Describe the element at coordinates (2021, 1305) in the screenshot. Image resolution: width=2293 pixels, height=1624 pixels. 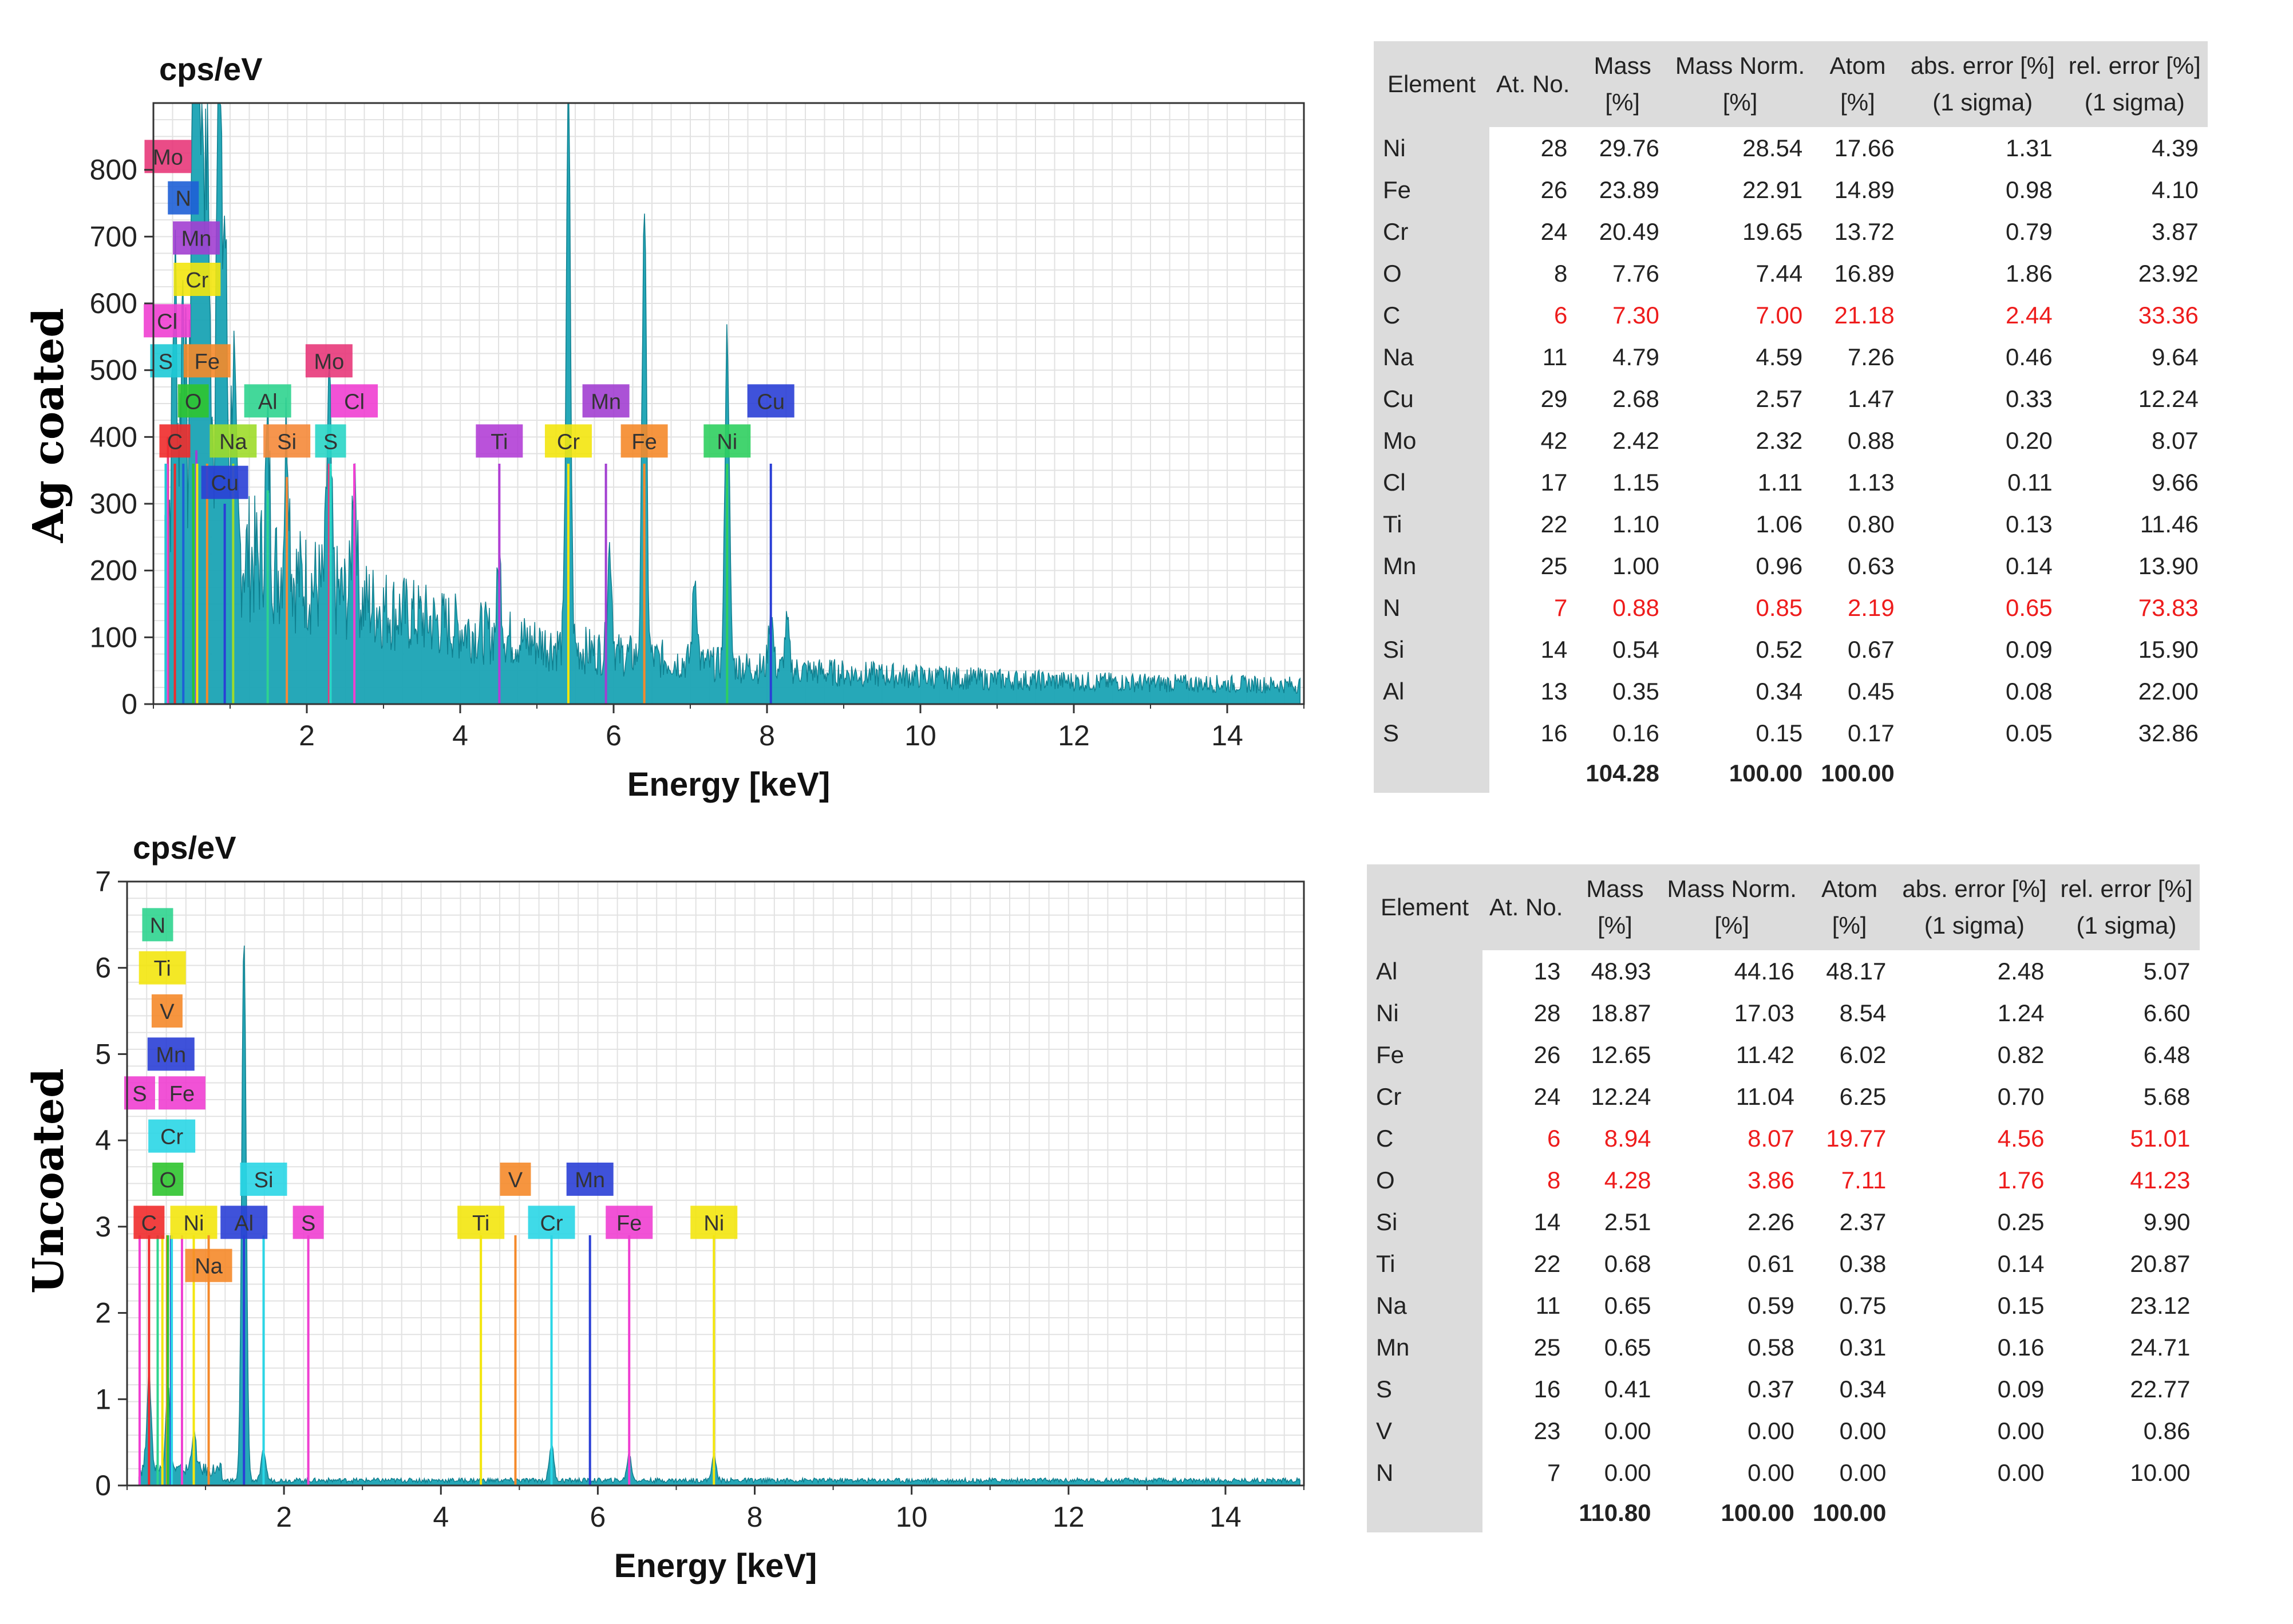
I see `cell-abs-err: 0.15` at that location.